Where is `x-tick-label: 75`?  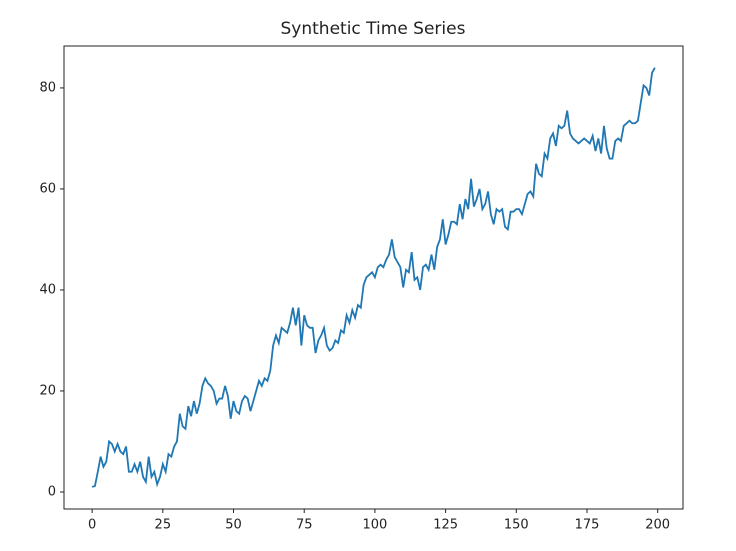 x-tick-label: 75 is located at coordinates (304, 525).